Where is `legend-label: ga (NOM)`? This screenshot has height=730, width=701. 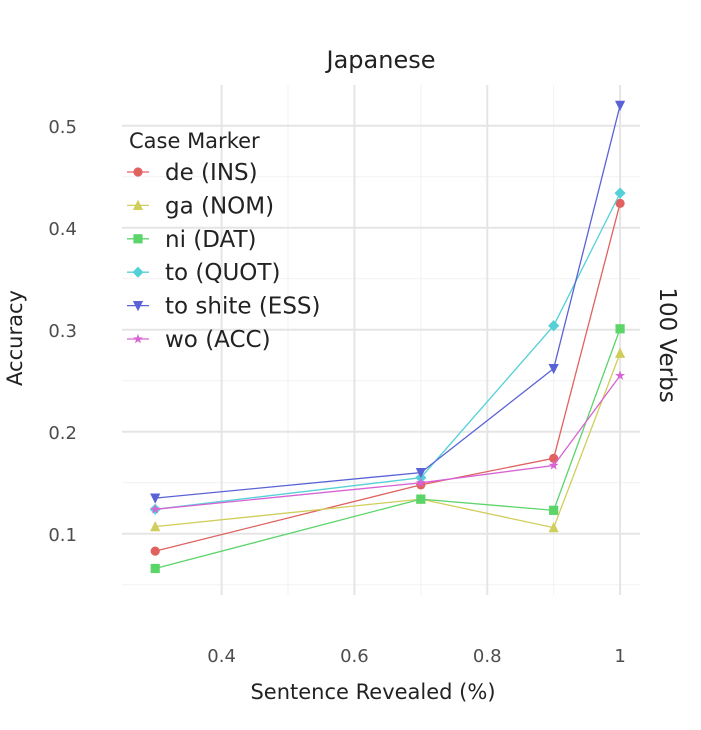 legend-label: ga (NOM) is located at coordinates (219, 206).